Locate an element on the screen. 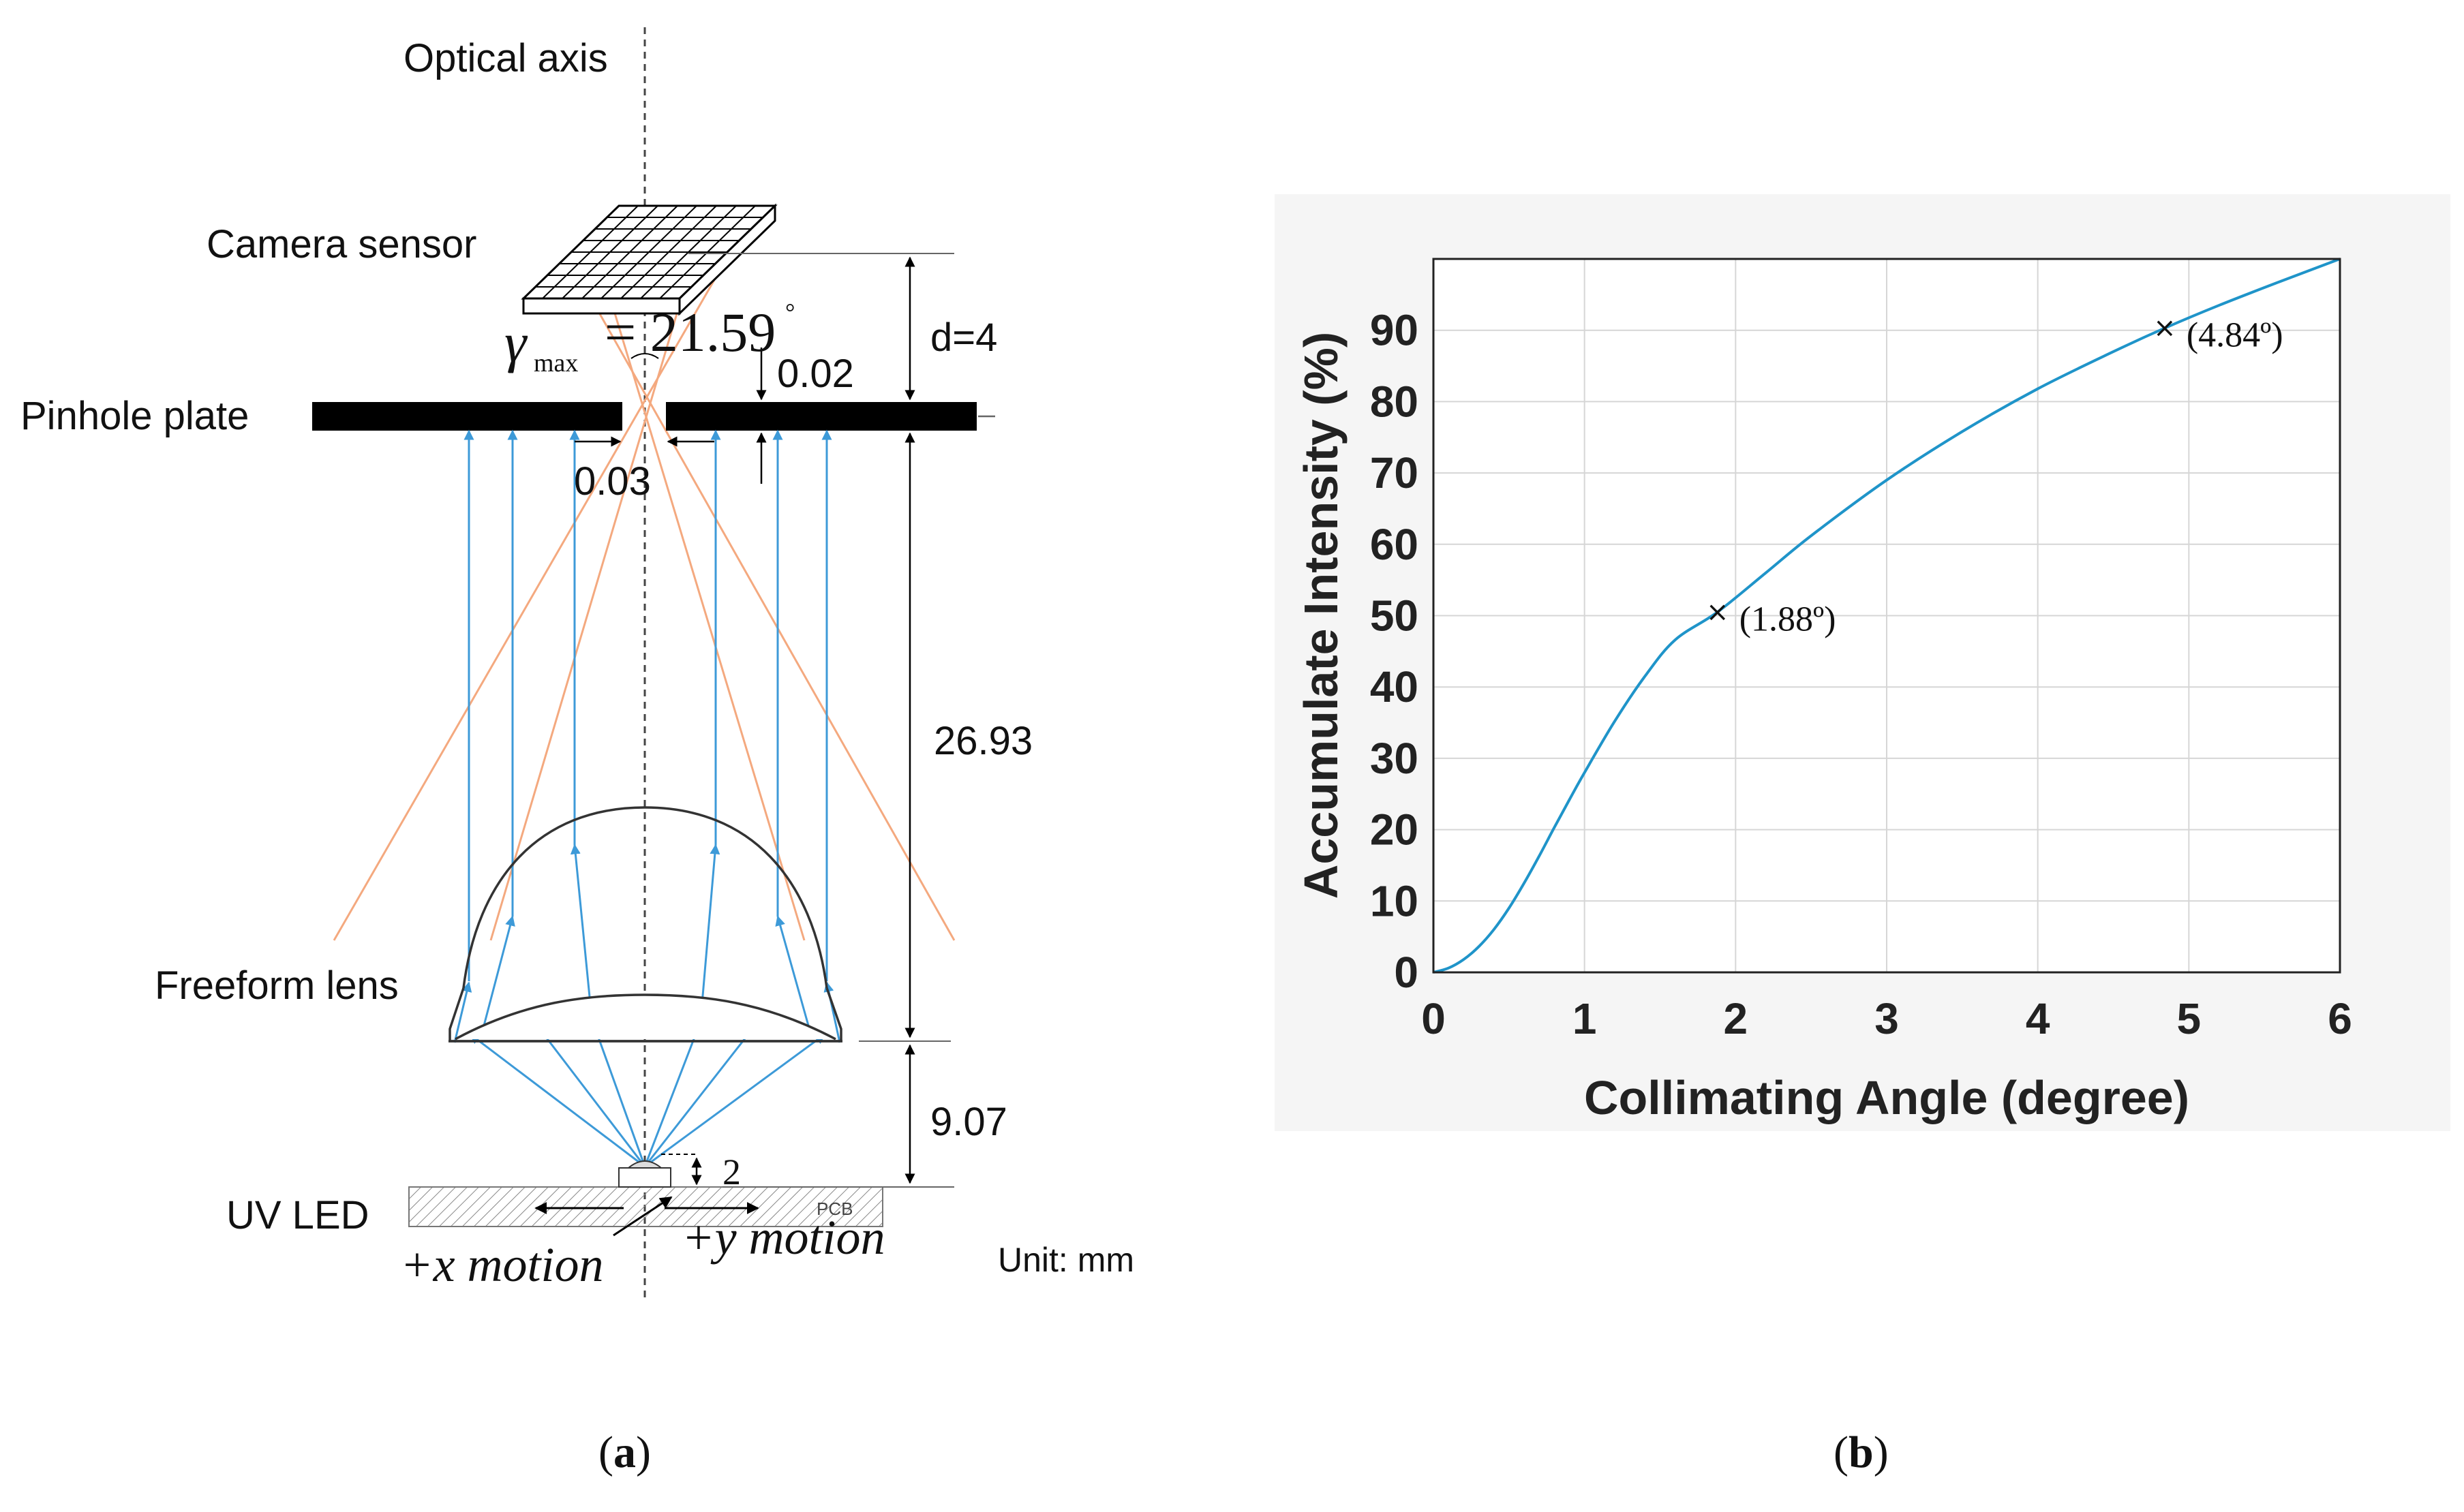  lens-internal-rays is located at coordinates (647, 943).